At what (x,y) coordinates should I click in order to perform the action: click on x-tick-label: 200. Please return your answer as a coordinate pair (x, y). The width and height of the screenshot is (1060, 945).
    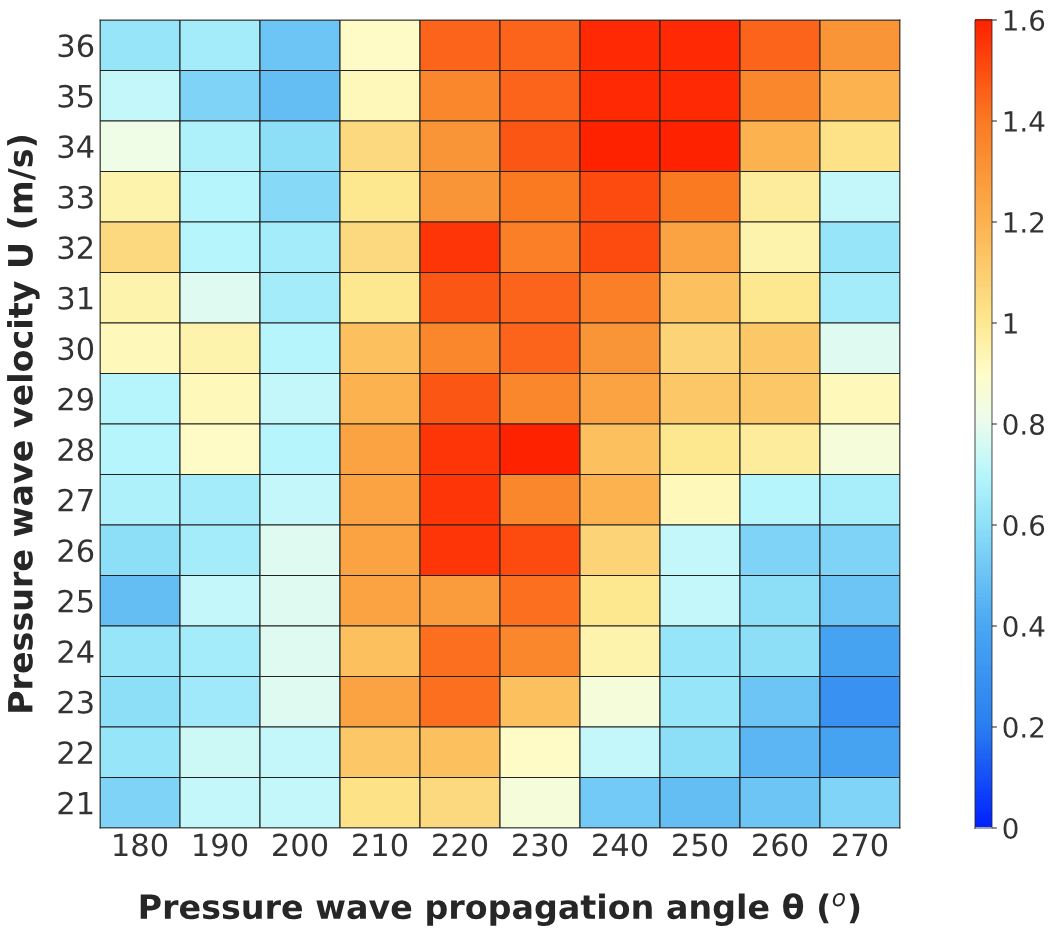
    Looking at the image, I should click on (300, 845).